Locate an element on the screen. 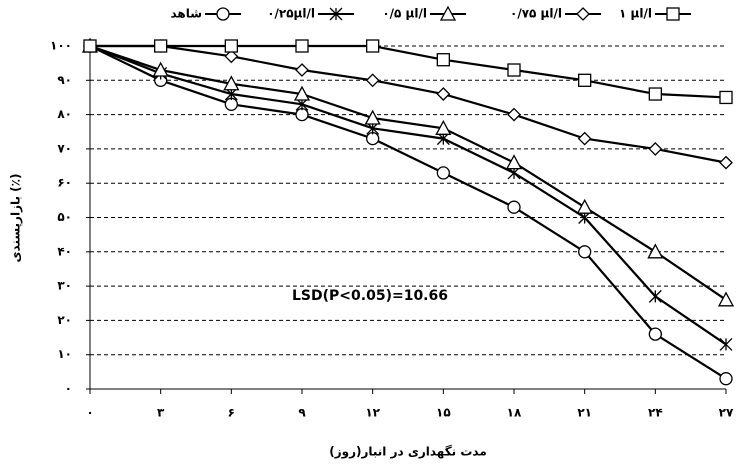  x-tick-label: ۶ is located at coordinates (231, 413).